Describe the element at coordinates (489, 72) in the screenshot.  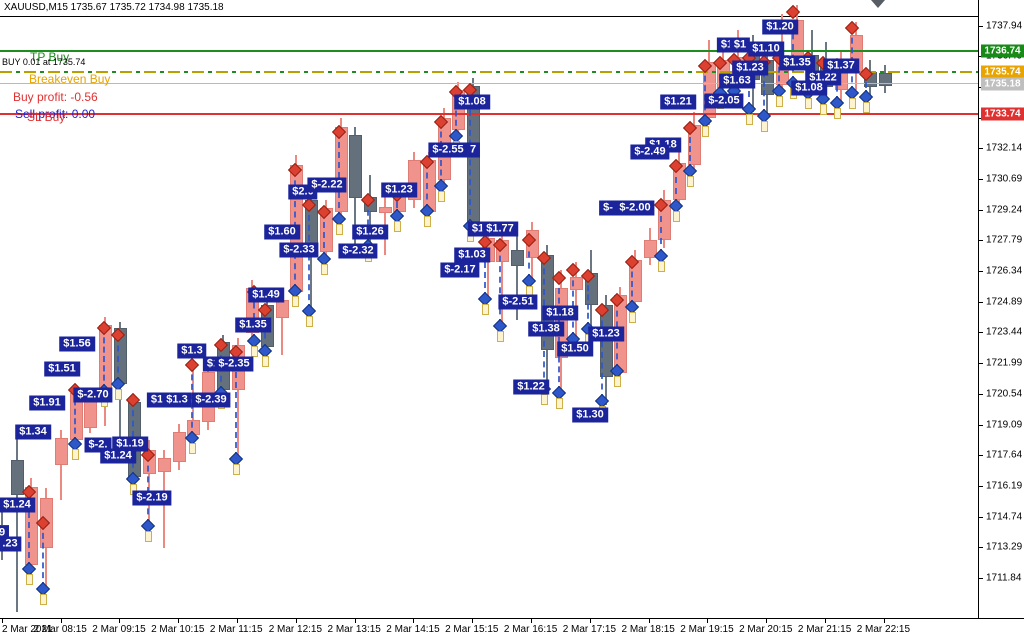
I see `breakeven-line` at that location.